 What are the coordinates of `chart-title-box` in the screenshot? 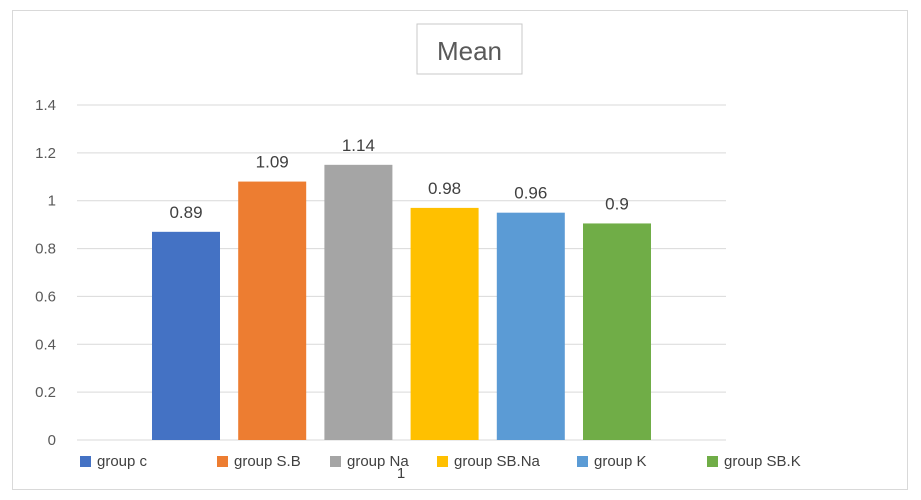 It's located at (469, 49).